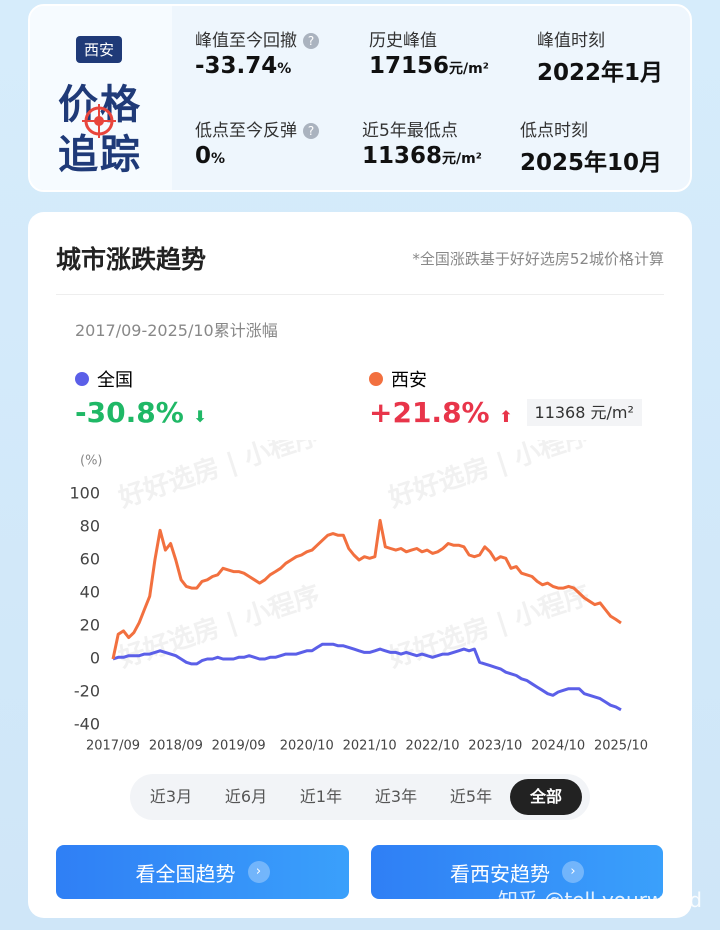  I want to click on y-tick-label: 60, so click(90, 559).